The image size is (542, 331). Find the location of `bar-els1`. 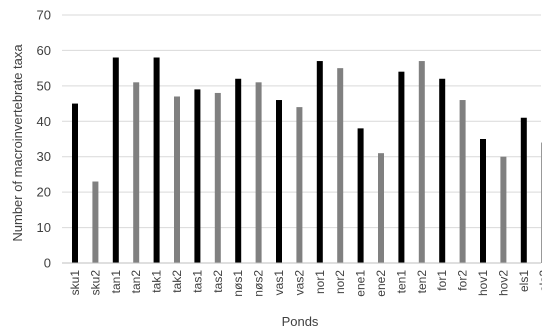

bar-els1 is located at coordinates (523, 190).